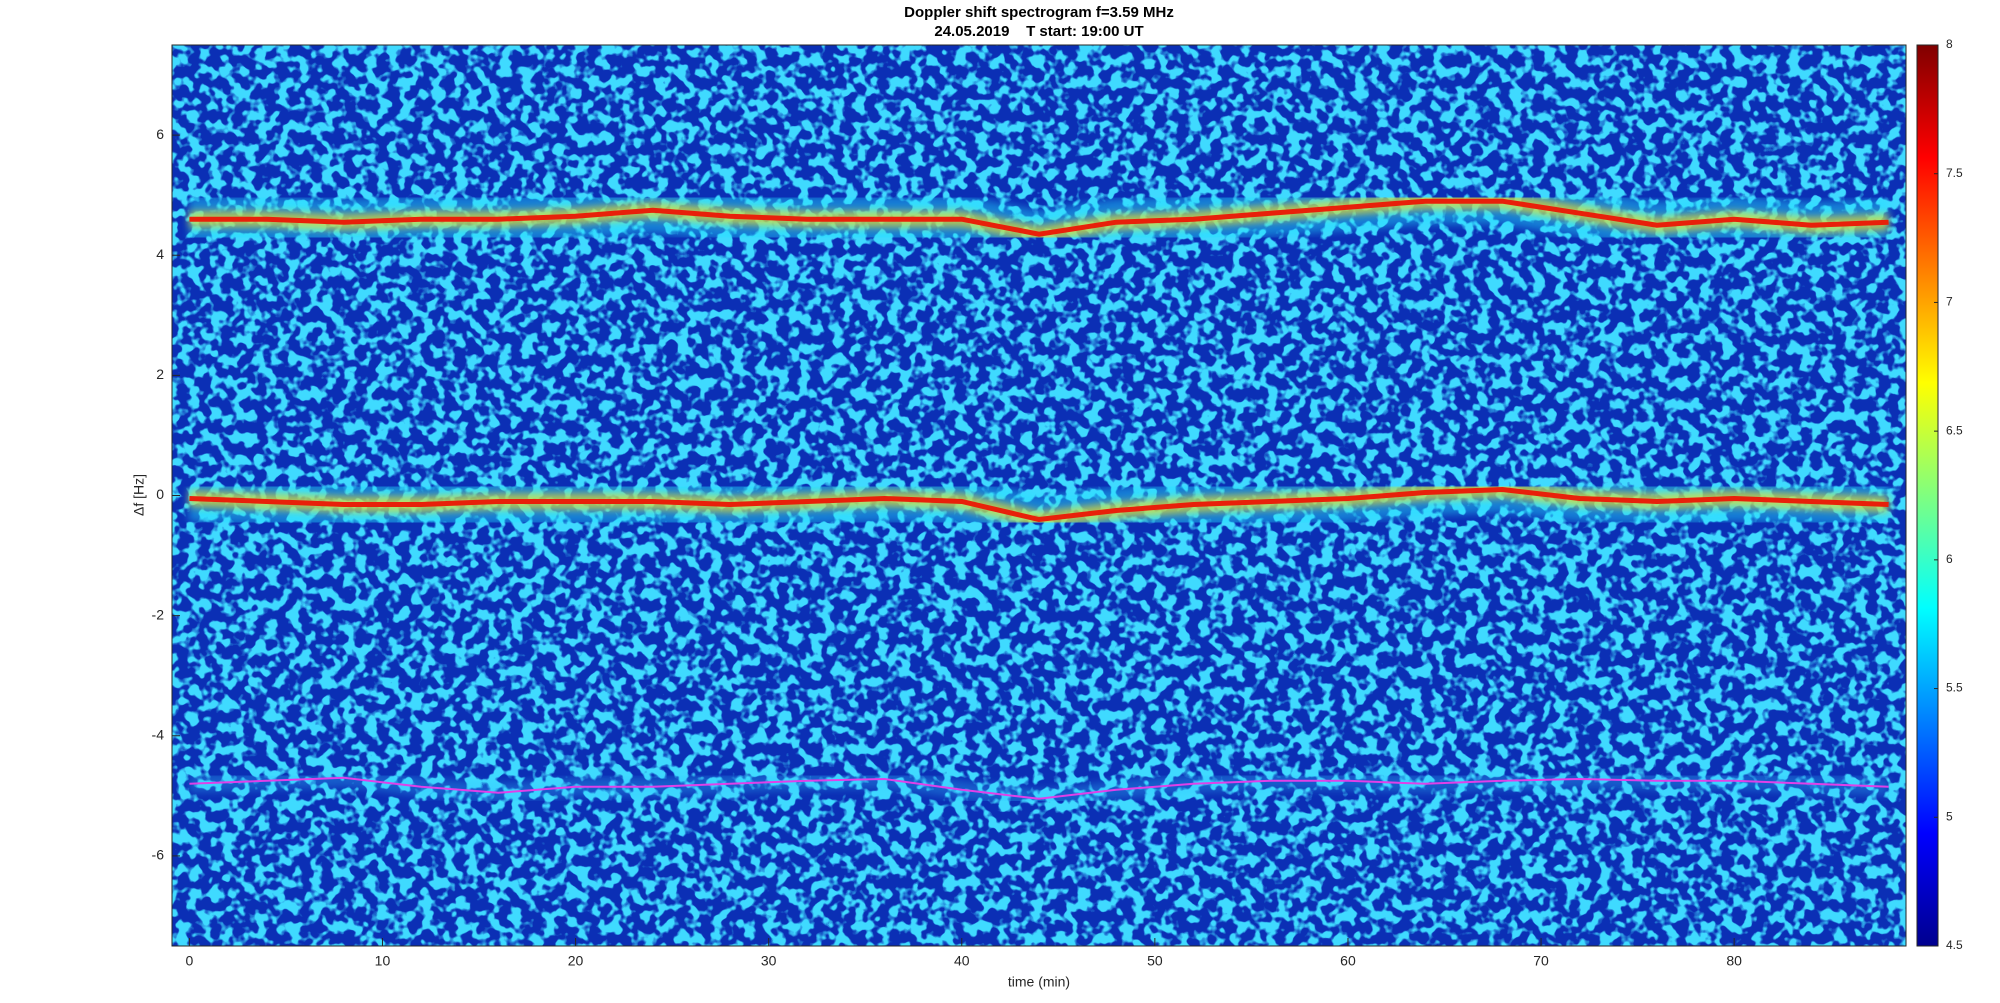 This screenshot has height=1003, width=2000. What do you see at coordinates (1039, 982) in the screenshot?
I see `x-axis-label: time (min)` at bounding box center [1039, 982].